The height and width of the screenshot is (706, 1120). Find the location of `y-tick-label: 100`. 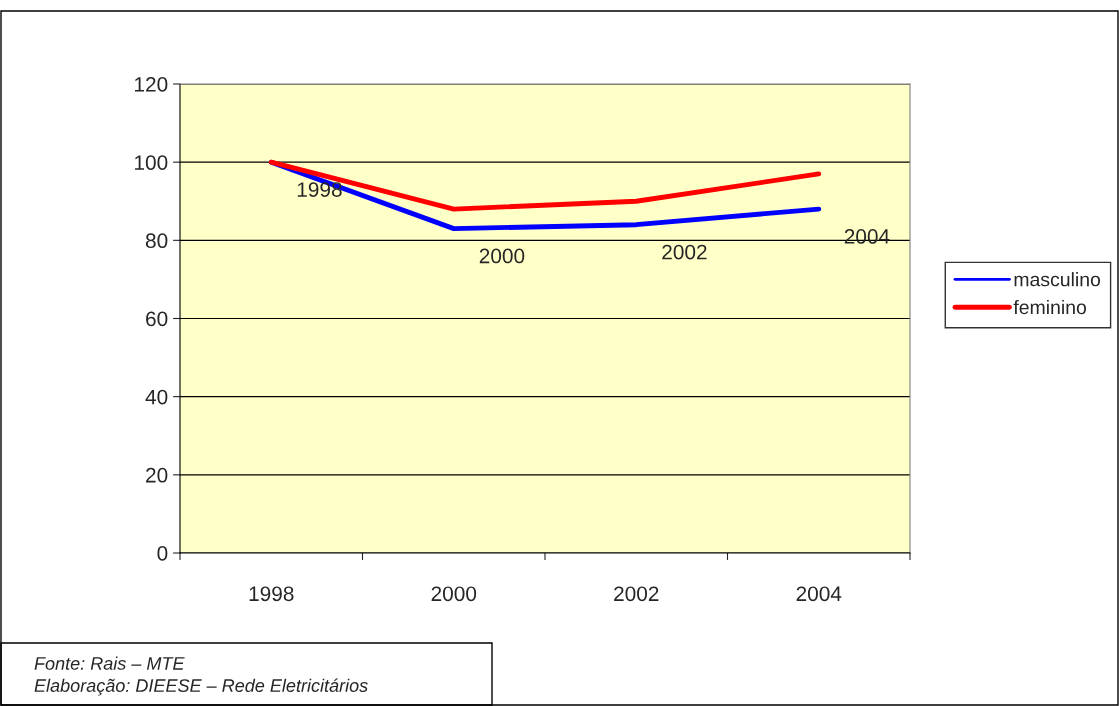

y-tick-label: 100 is located at coordinates (151, 162).